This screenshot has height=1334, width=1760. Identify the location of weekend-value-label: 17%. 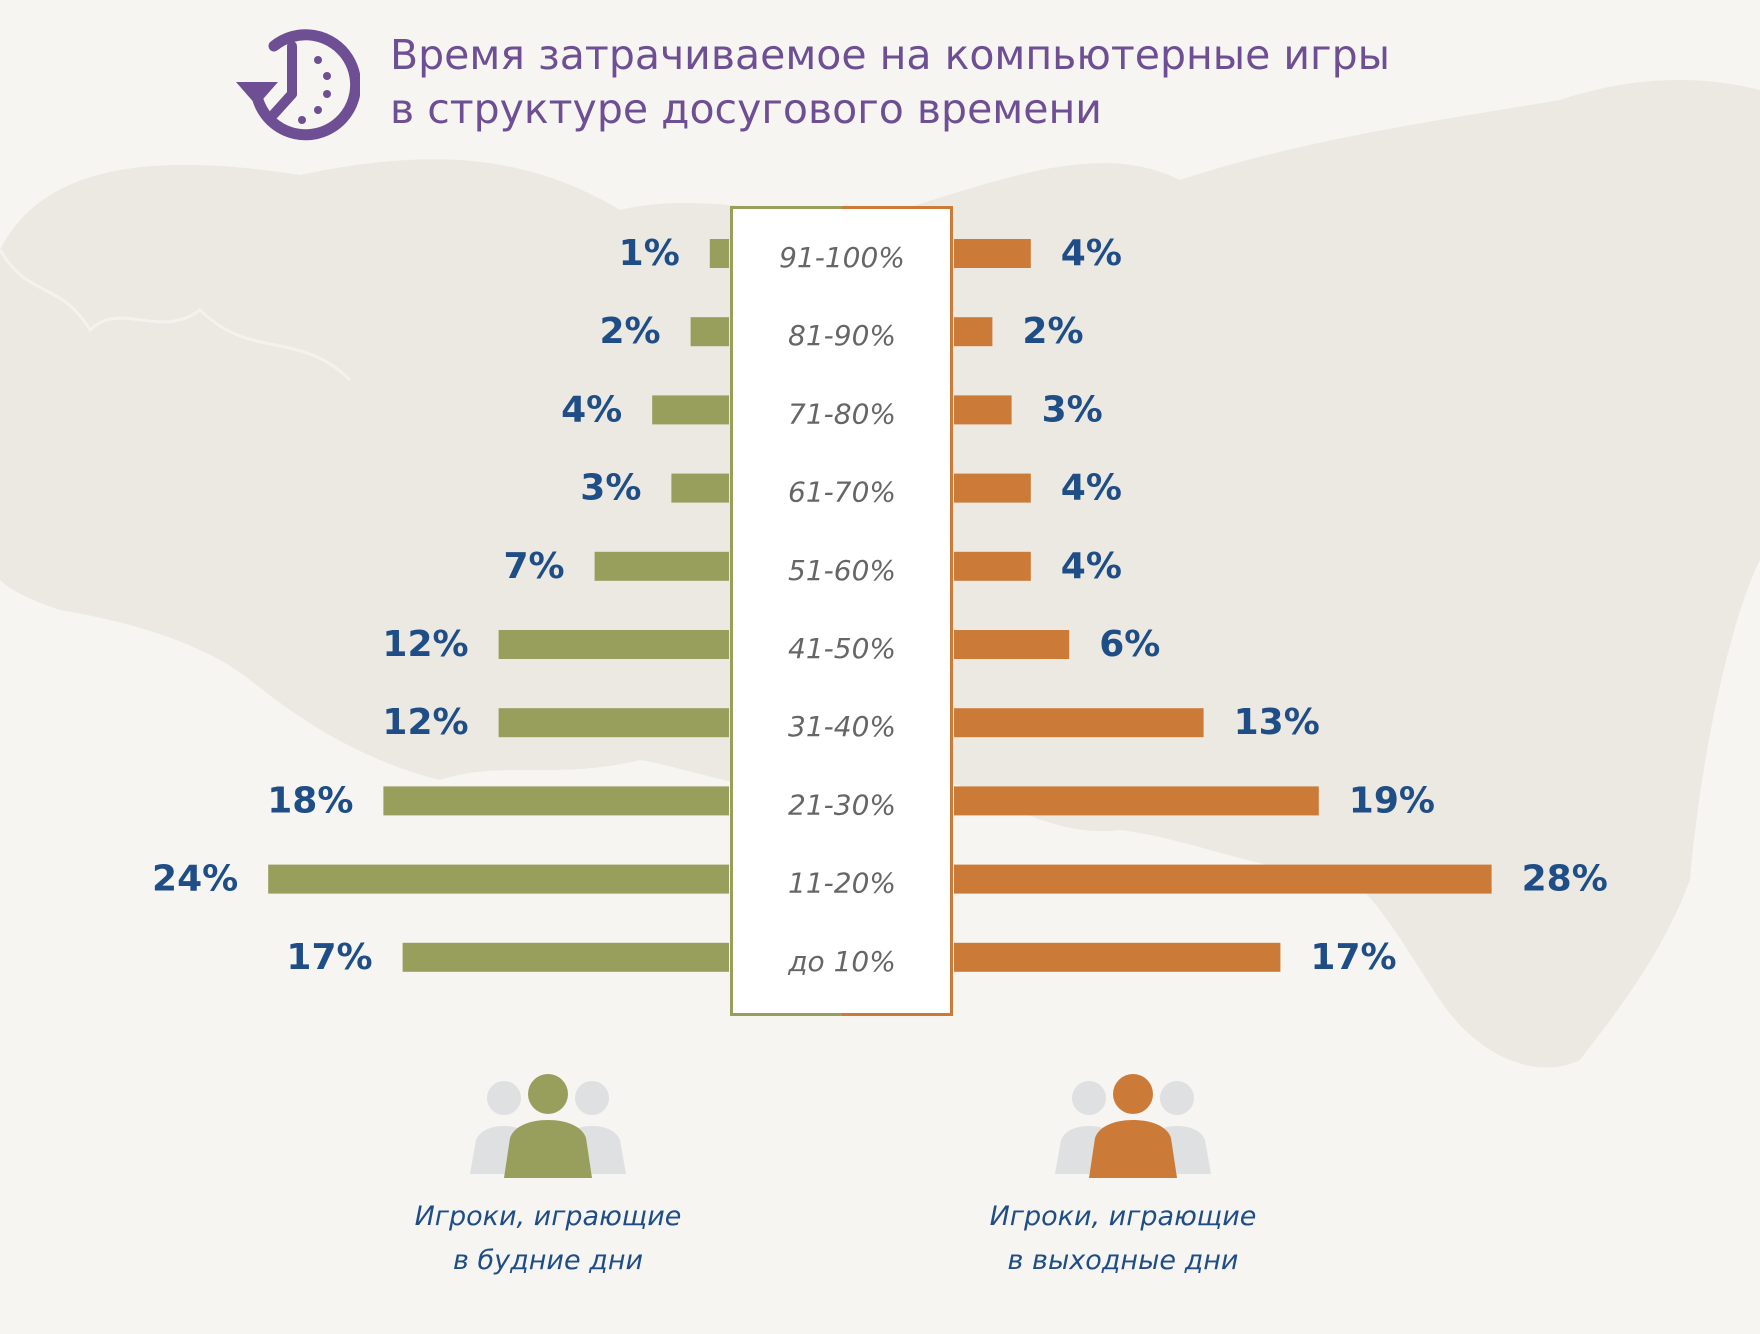
(1353, 957).